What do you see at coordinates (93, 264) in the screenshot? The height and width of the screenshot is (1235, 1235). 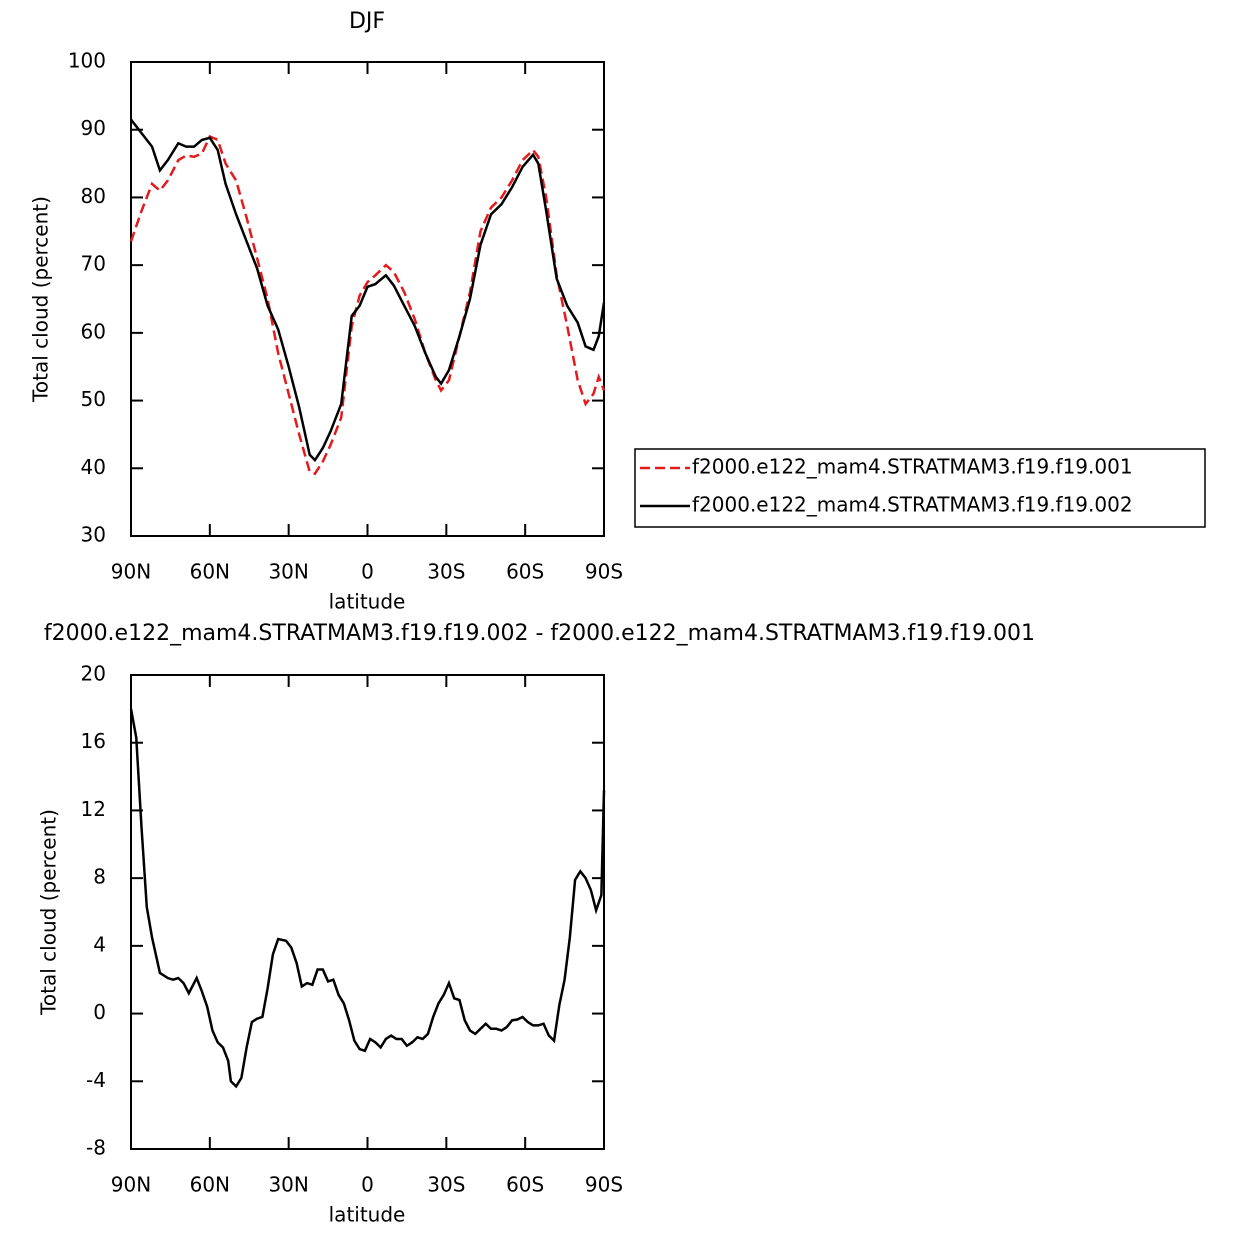 I see `y-tick-label: 70` at bounding box center [93, 264].